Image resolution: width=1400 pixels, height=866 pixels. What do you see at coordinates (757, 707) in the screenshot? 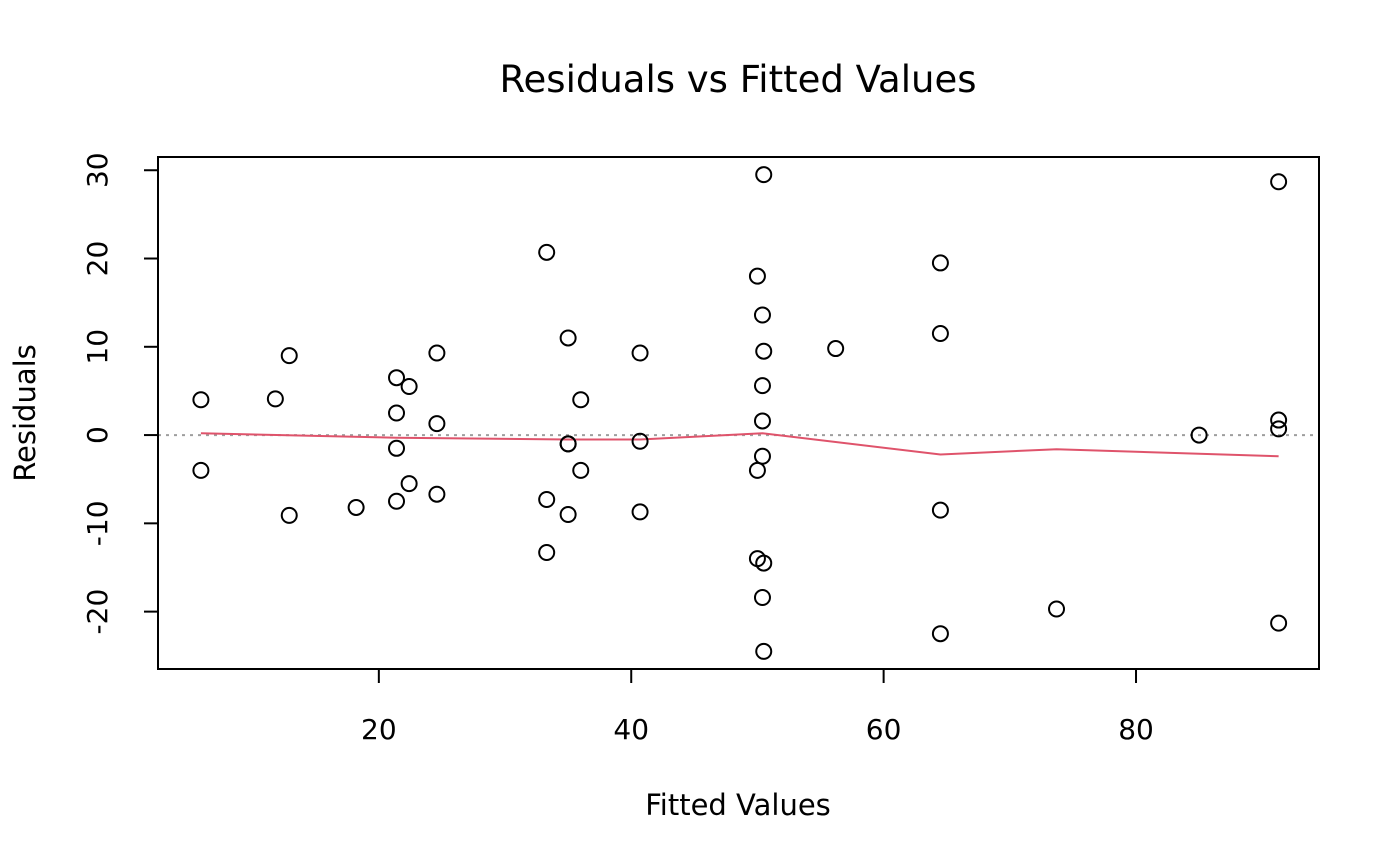
I see `x-axis: 20 40 60 80` at bounding box center [757, 707].